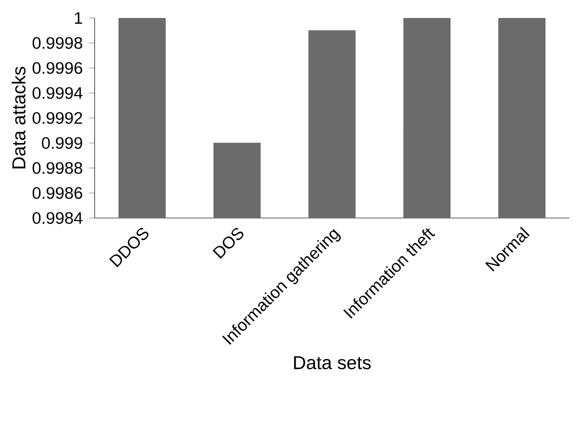 This screenshot has width=584, height=435. Describe the element at coordinates (332, 363) in the screenshot. I see `x-axis-title: Data sets` at that location.